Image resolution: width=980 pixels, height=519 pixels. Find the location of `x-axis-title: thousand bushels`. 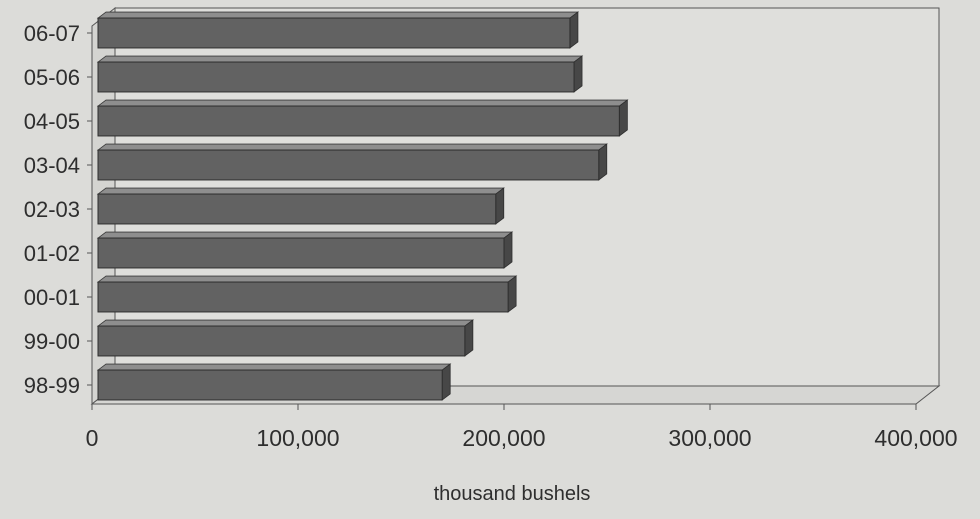

x-axis-title: thousand bushels is located at coordinates (512, 494).